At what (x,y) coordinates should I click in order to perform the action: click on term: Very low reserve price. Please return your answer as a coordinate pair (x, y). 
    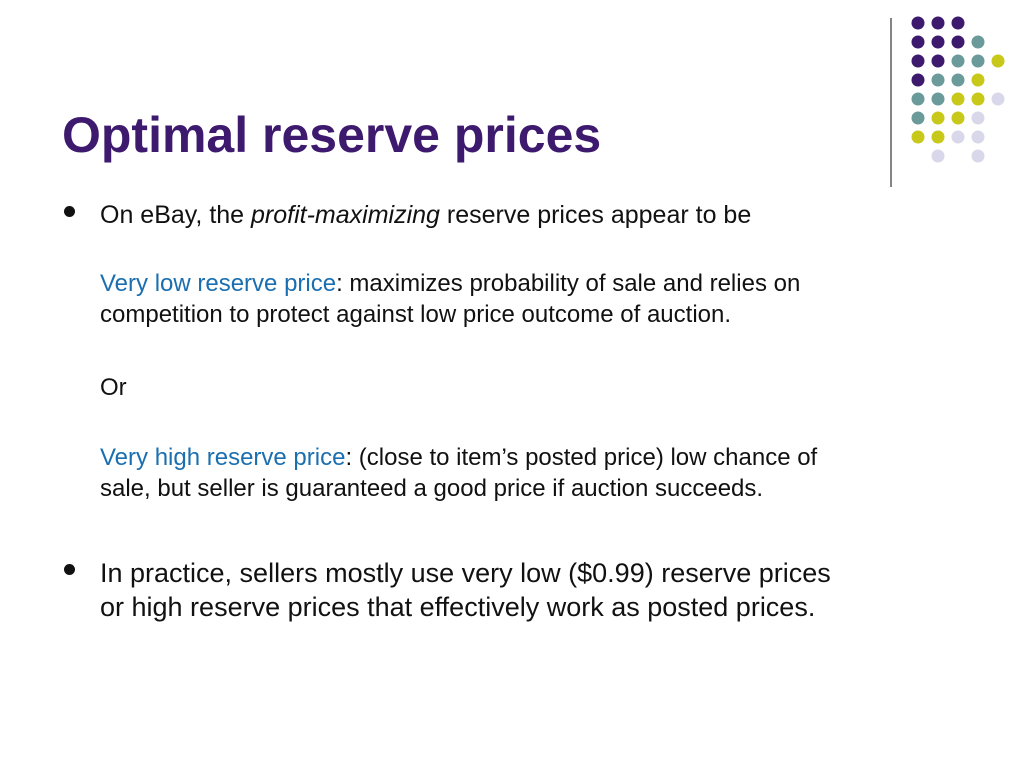
    Looking at the image, I should click on (218, 283).